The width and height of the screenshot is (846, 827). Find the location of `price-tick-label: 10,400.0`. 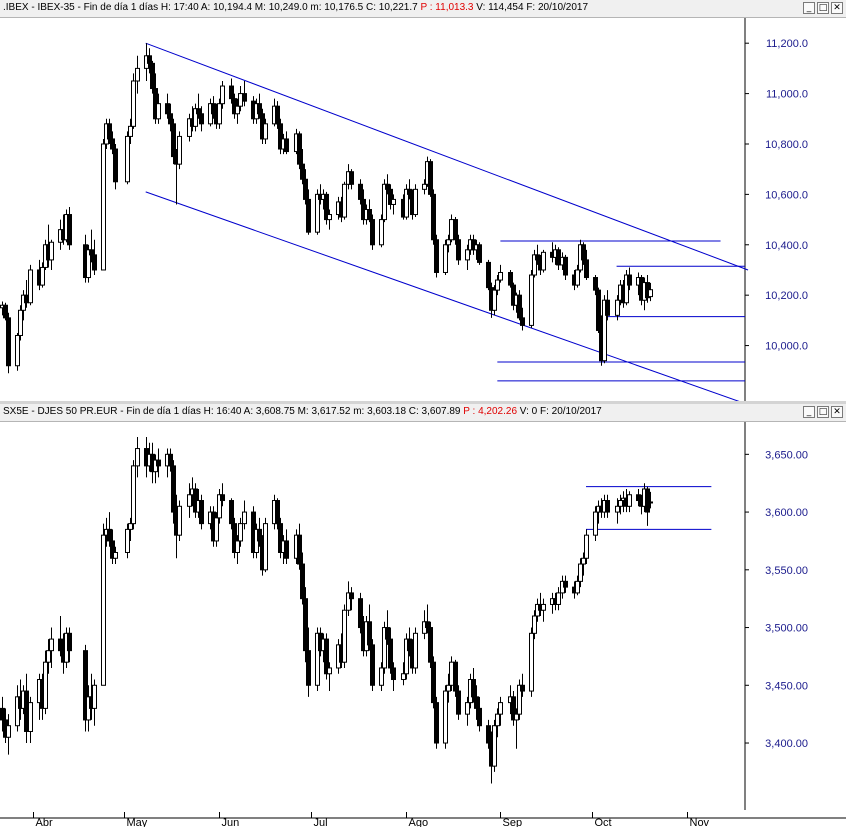

price-tick-label: 10,400.0 is located at coordinates (786, 246).